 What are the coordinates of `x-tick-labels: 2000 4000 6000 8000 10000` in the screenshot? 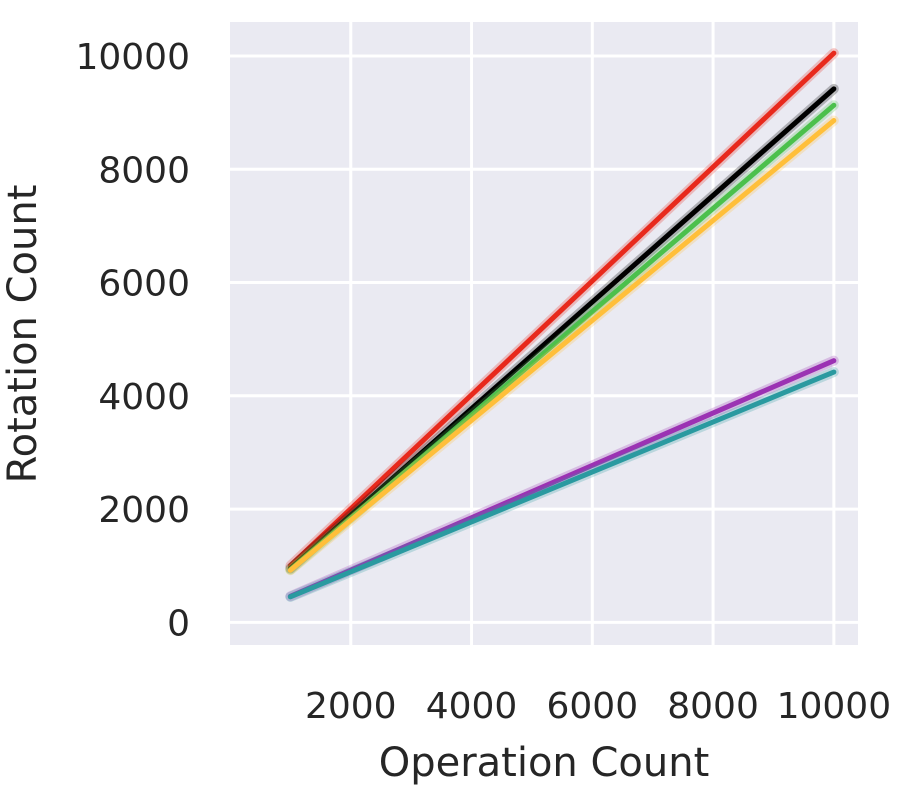 It's located at (598, 706).